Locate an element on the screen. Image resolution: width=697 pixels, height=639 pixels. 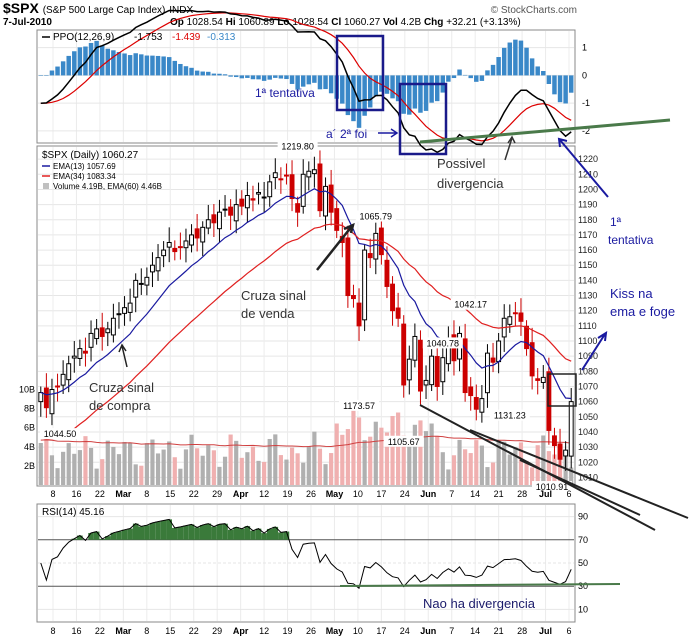
op-value: 1028.54 is located at coordinates (204, 22).